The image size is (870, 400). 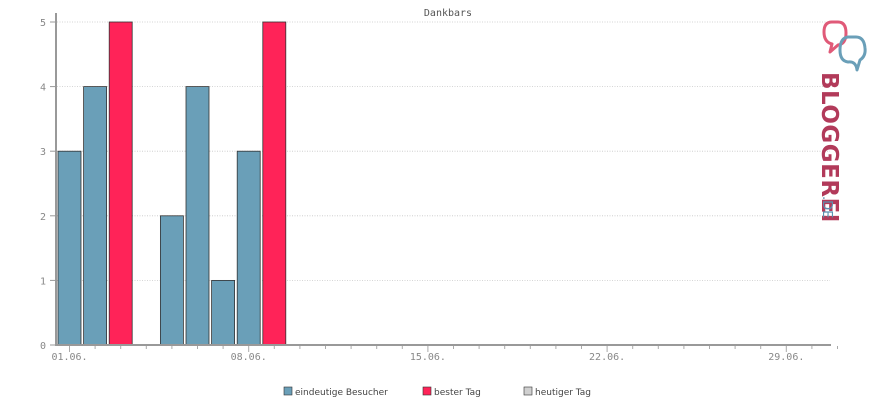 What do you see at coordinates (43, 152) in the screenshot?
I see `y-tick-label-3: 3` at bounding box center [43, 152].